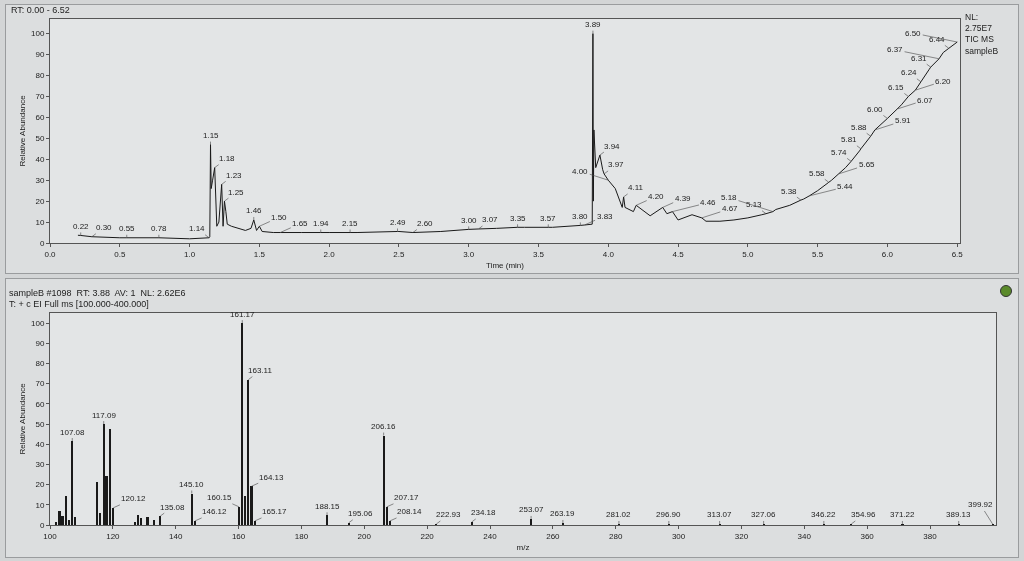 This screenshot has width=1024, height=561. Describe the element at coordinates (176, 536) in the screenshot. I see `x-tick-label: 140` at that location.